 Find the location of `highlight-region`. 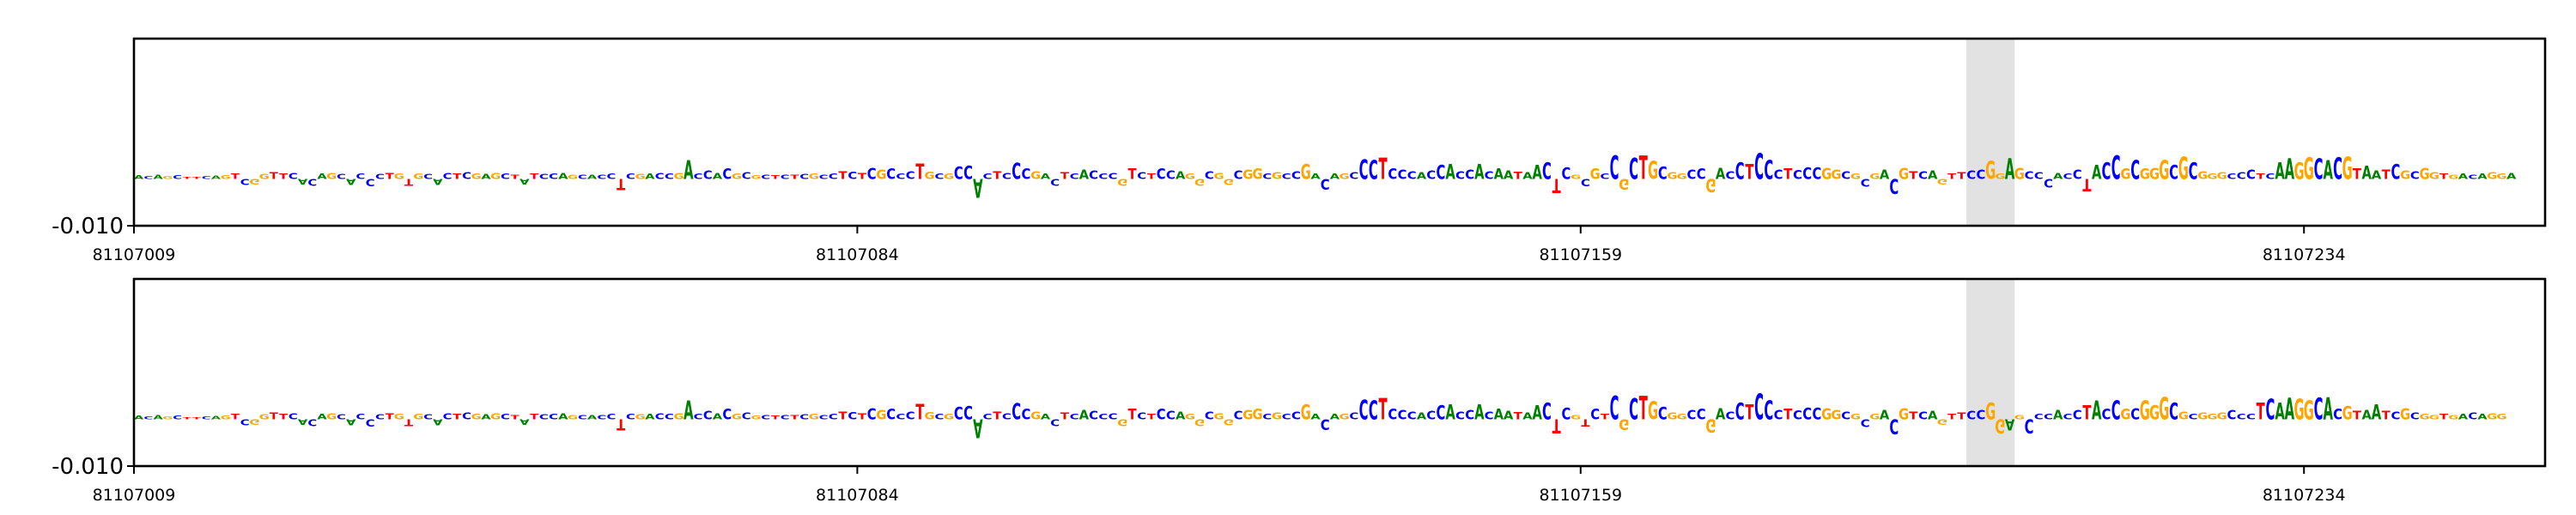

highlight-region is located at coordinates (1990, 372).